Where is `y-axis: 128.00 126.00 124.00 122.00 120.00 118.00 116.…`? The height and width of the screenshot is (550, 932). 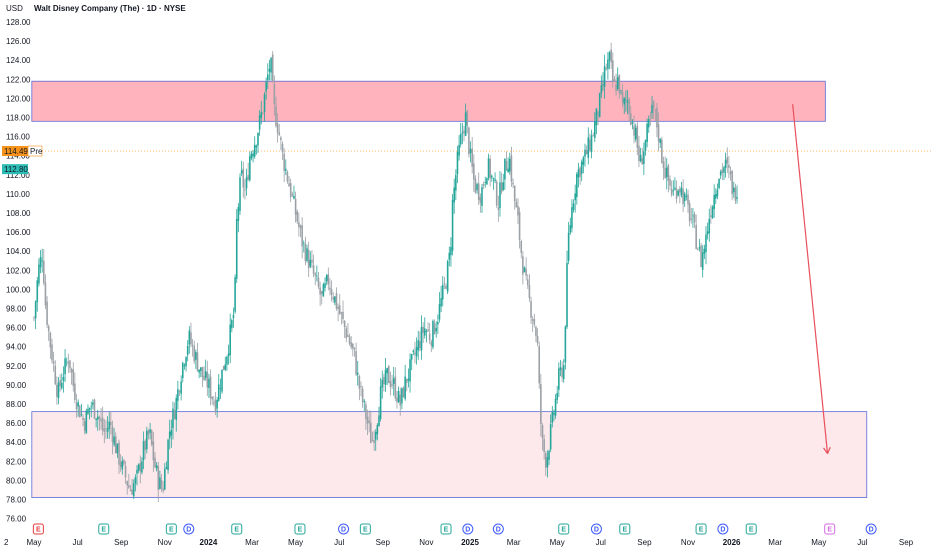 y-axis: 128.00 126.00 124.00 122.00 120.00 118.00 116.… is located at coordinates (18, 271).